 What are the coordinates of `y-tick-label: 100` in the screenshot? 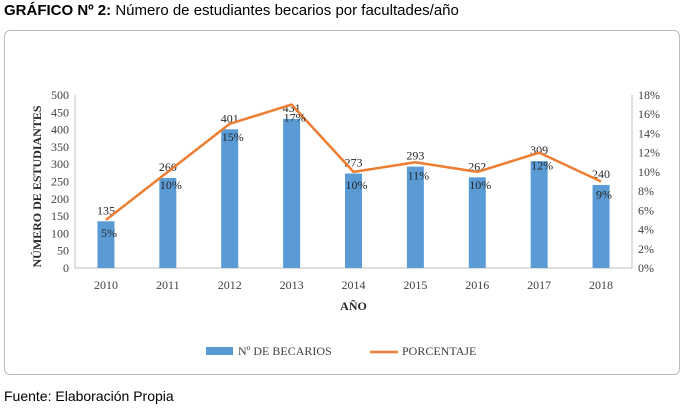 It's located at (60, 233).